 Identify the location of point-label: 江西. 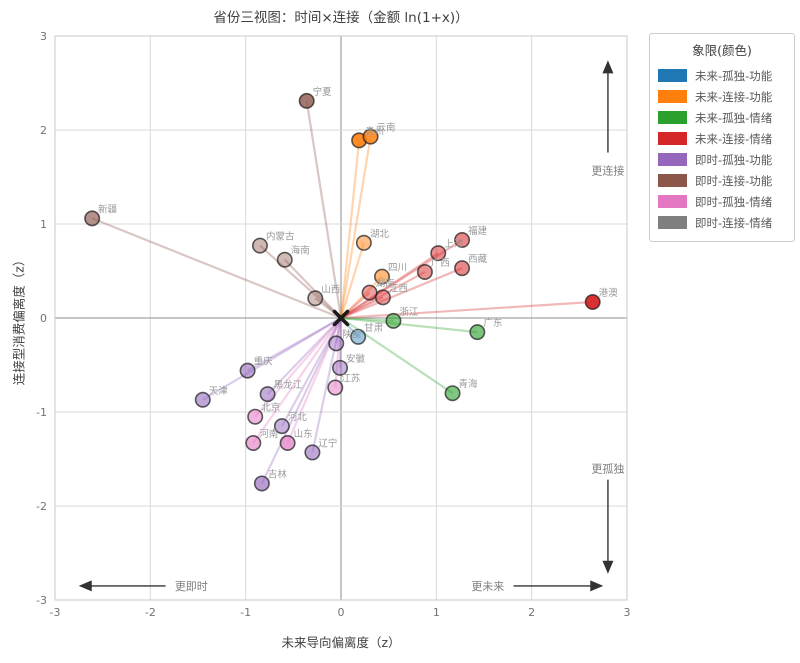
(398, 288).